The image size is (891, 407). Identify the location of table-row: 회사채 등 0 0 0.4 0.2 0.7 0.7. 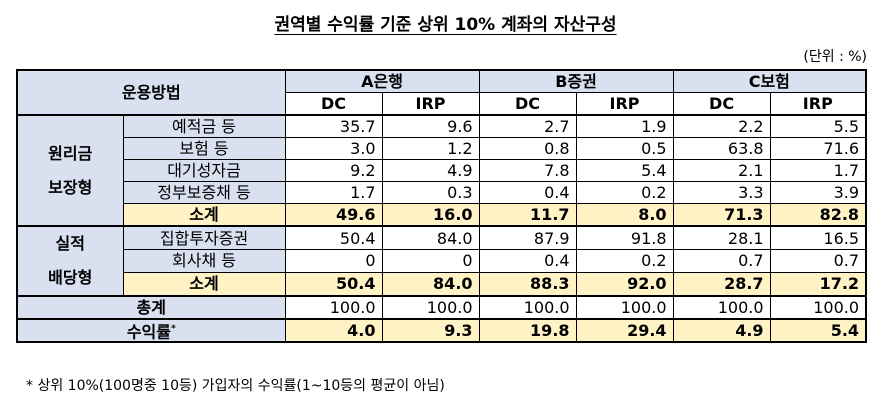
(442, 261).